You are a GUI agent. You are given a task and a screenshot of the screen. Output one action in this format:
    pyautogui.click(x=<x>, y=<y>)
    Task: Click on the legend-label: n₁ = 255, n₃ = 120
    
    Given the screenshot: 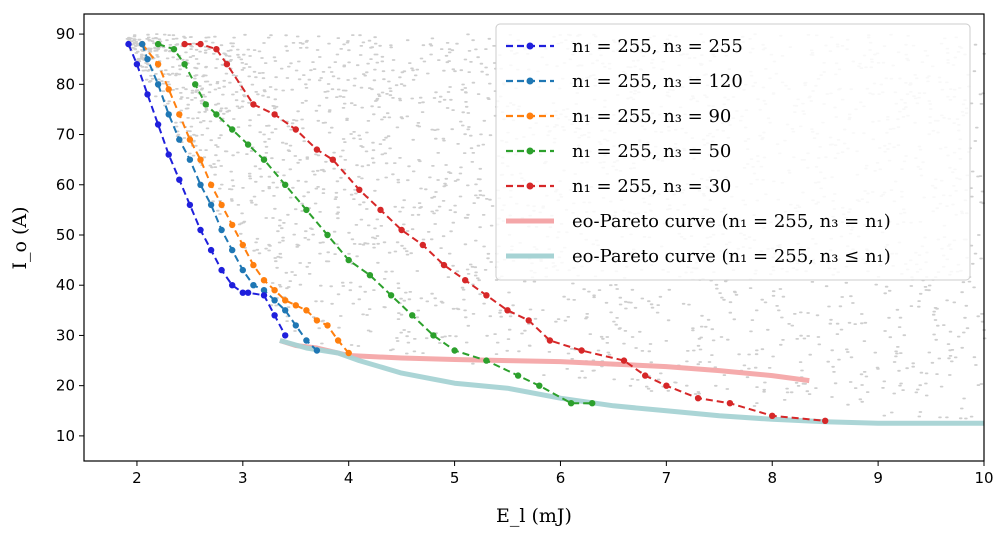 What is the action you would take?
    pyautogui.click(x=657, y=81)
    